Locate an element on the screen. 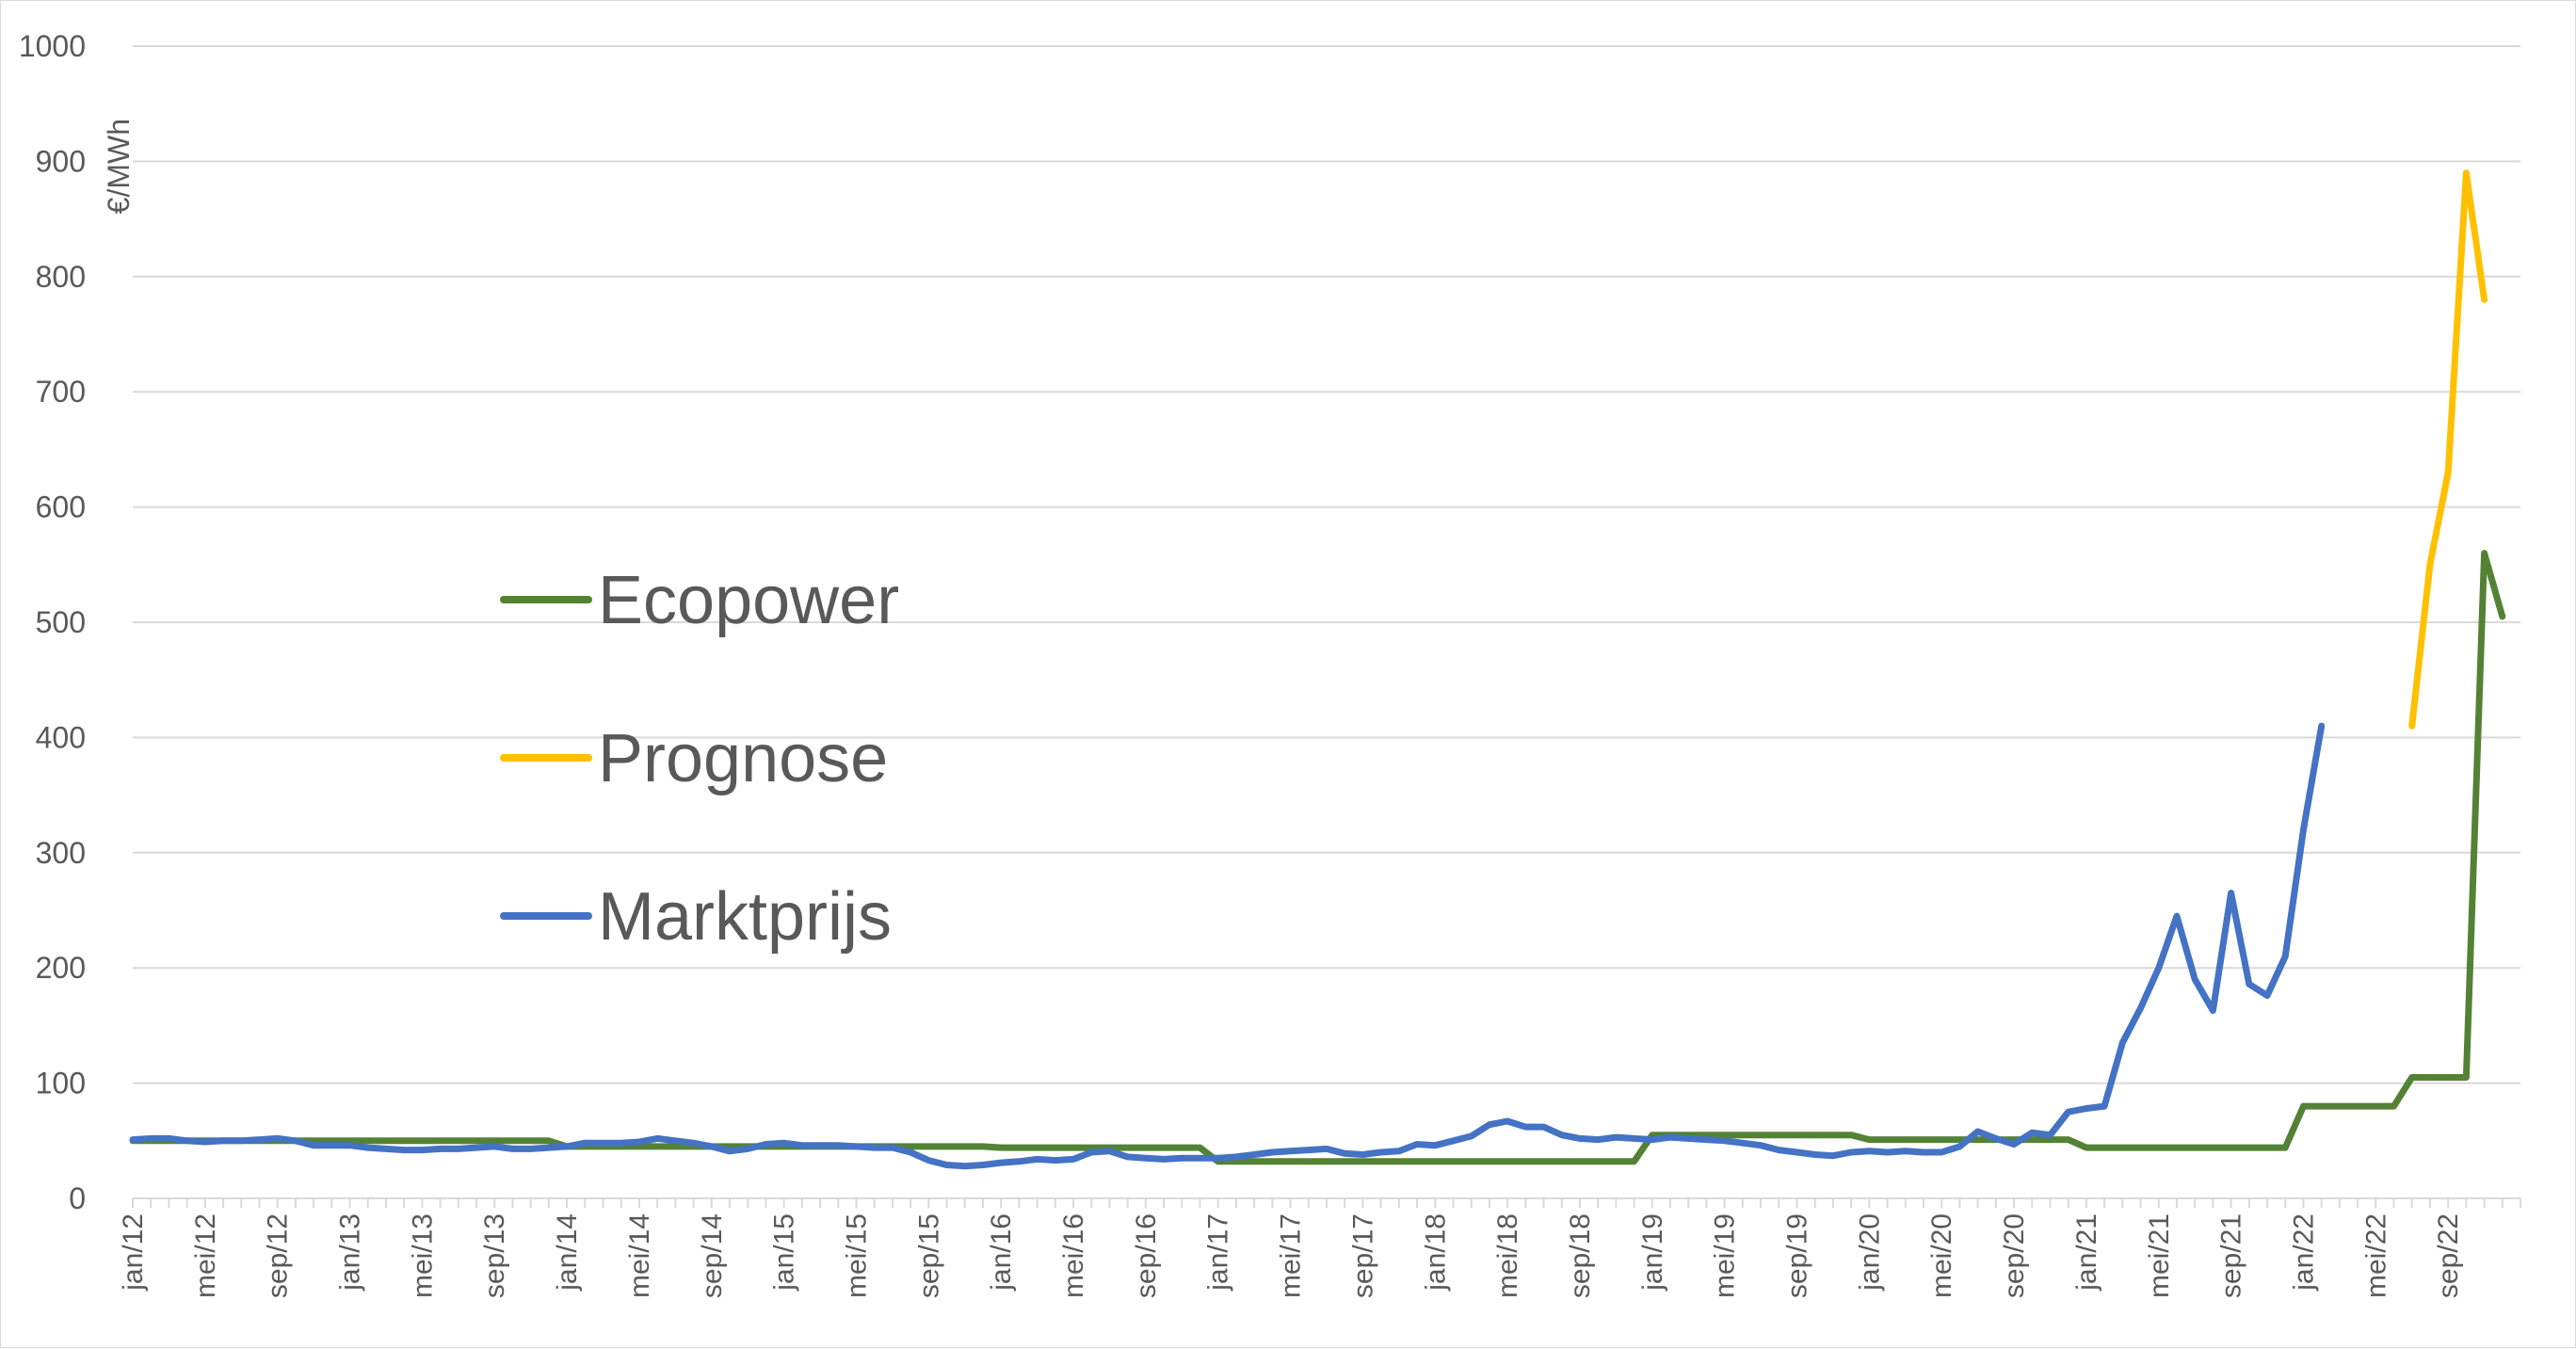 Image resolution: width=2576 pixels, height=1349 pixels. y-tick-label: 600 is located at coordinates (61, 507).